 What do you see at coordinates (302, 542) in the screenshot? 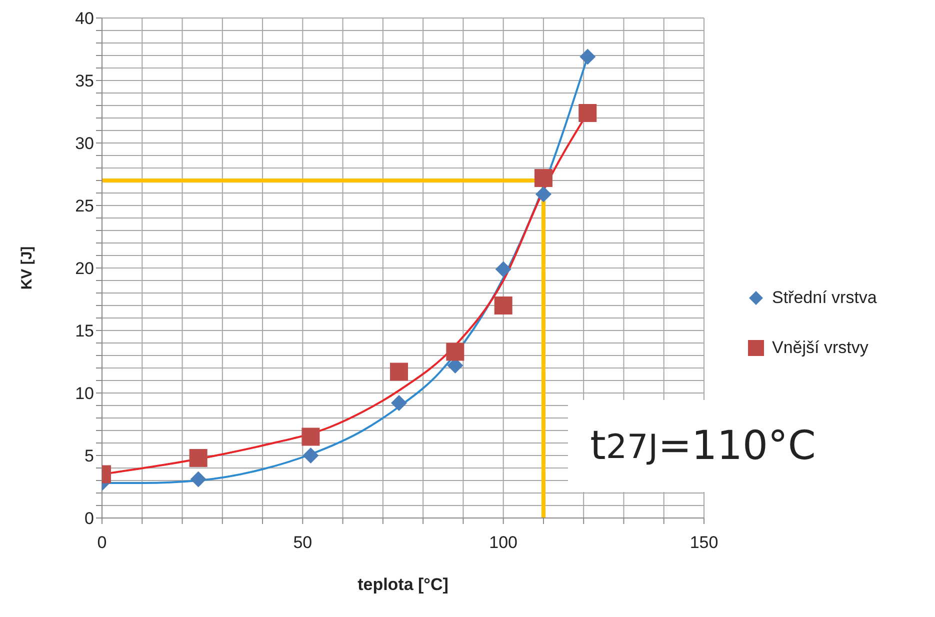
I see `x-tick-label: 50` at bounding box center [302, 542].